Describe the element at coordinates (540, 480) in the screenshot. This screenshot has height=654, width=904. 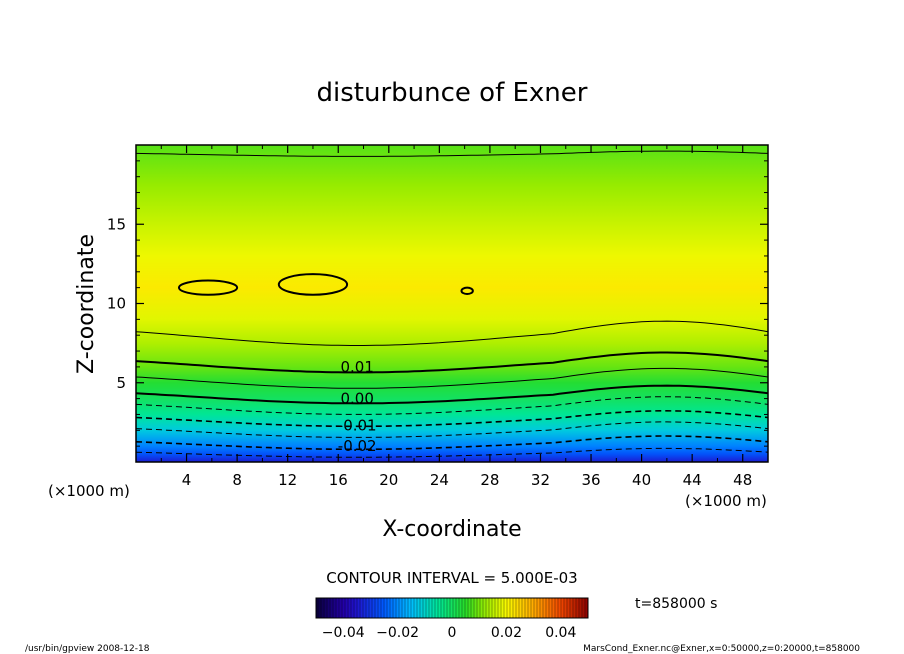
I see `x-tick-label: 32` at that location.